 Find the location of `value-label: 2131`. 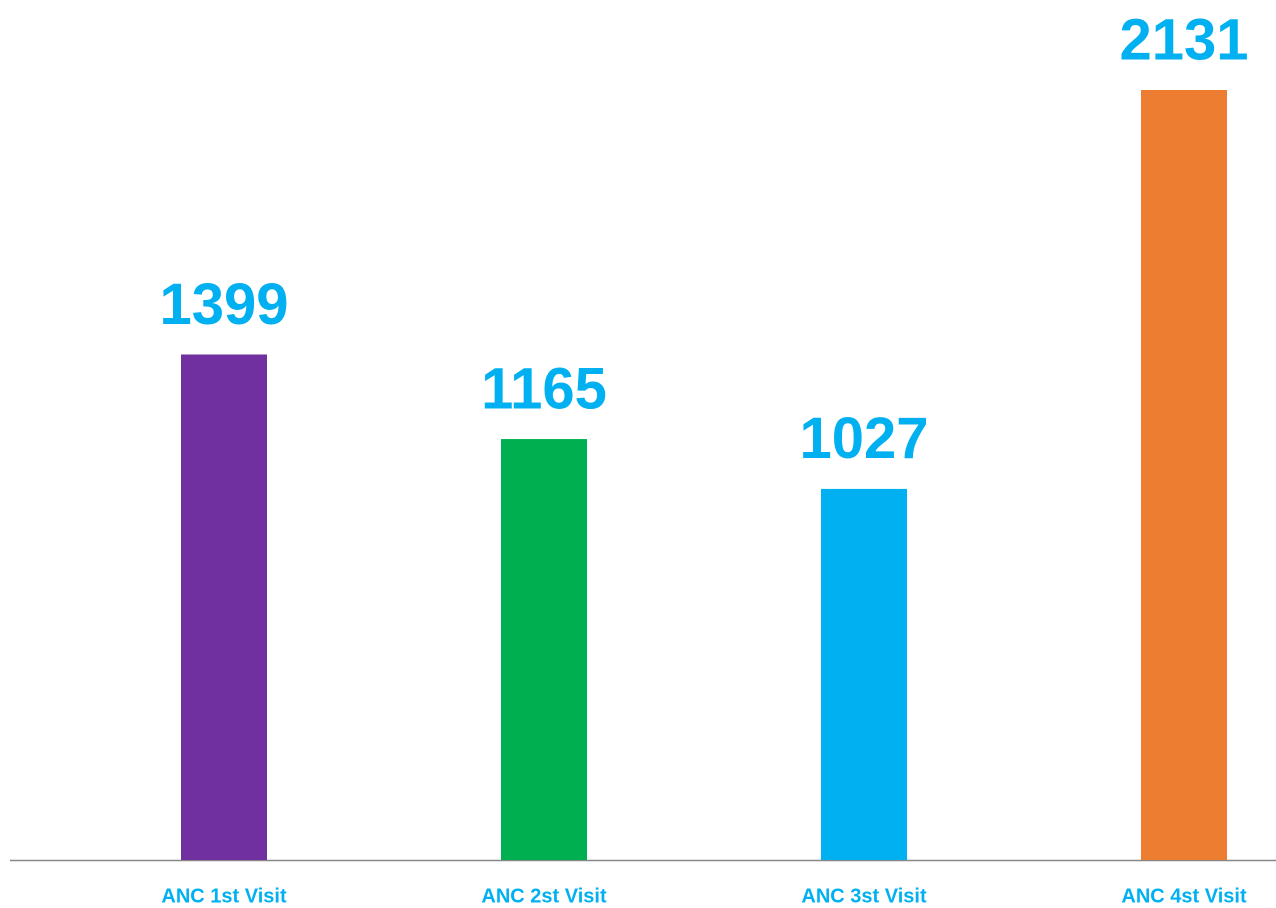

value-label: 2131 is located at coordinates (1183, 39).